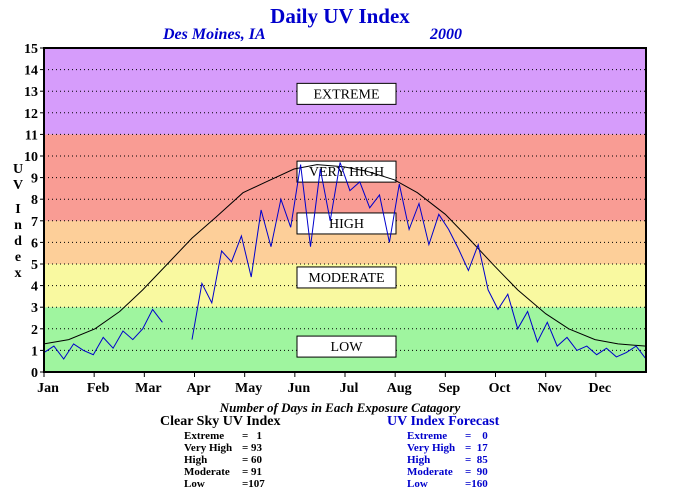  I want to click on clear-sky-row: High = 60, so click(244, 460).